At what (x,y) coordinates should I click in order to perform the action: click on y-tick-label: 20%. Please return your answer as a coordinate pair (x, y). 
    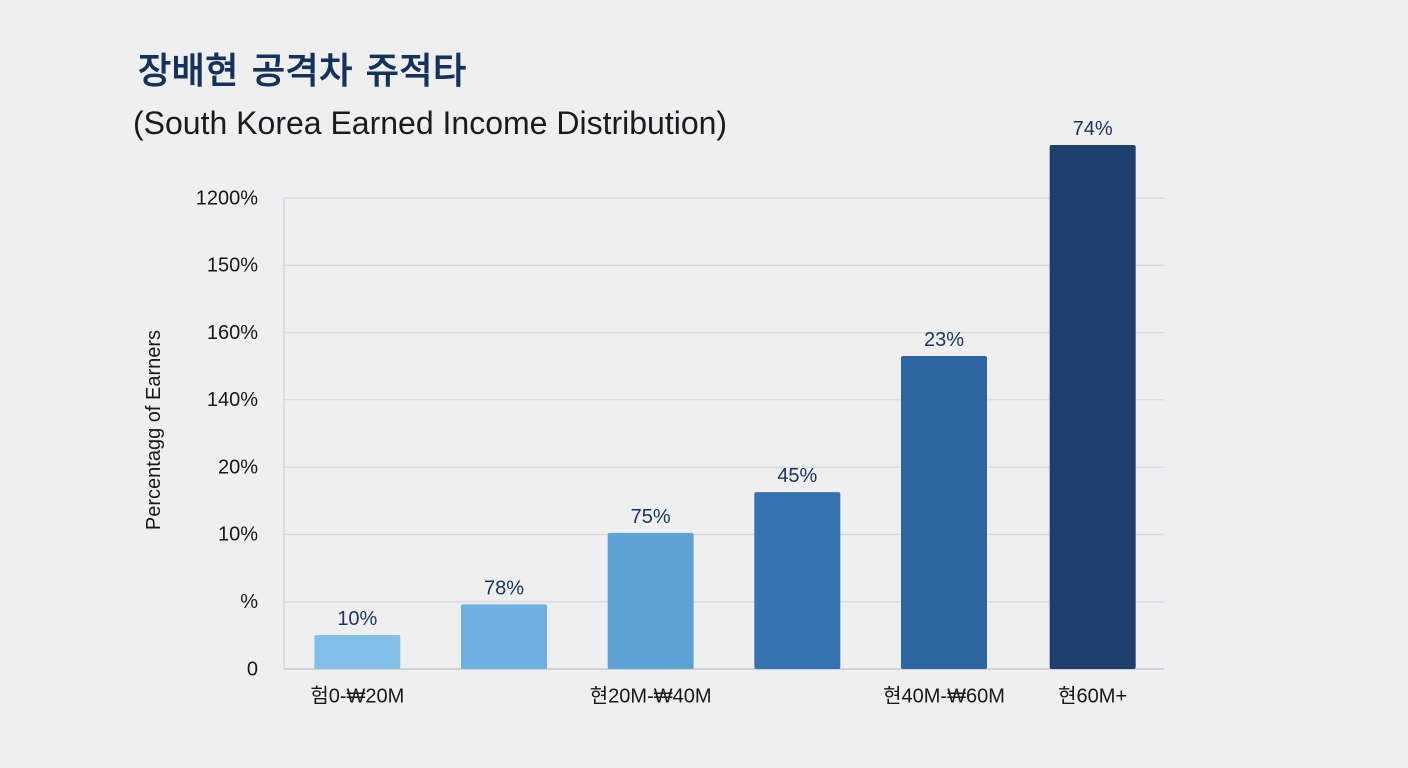
    Looking at the image, I should click on (238, 467).